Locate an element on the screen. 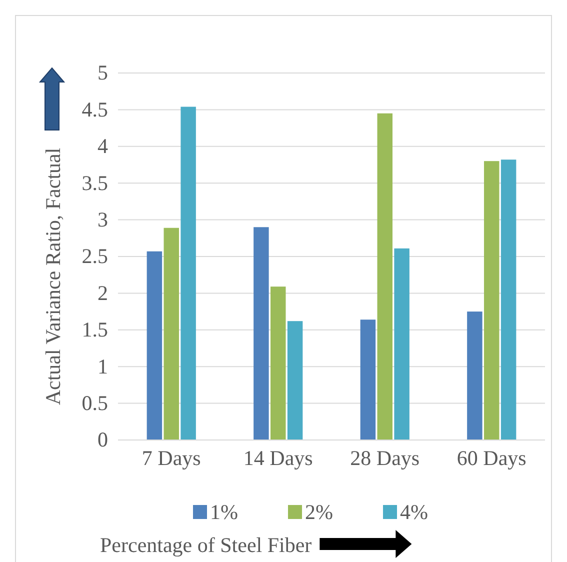  x-tick-label: 60 Days is located at coordinates (491, 458).